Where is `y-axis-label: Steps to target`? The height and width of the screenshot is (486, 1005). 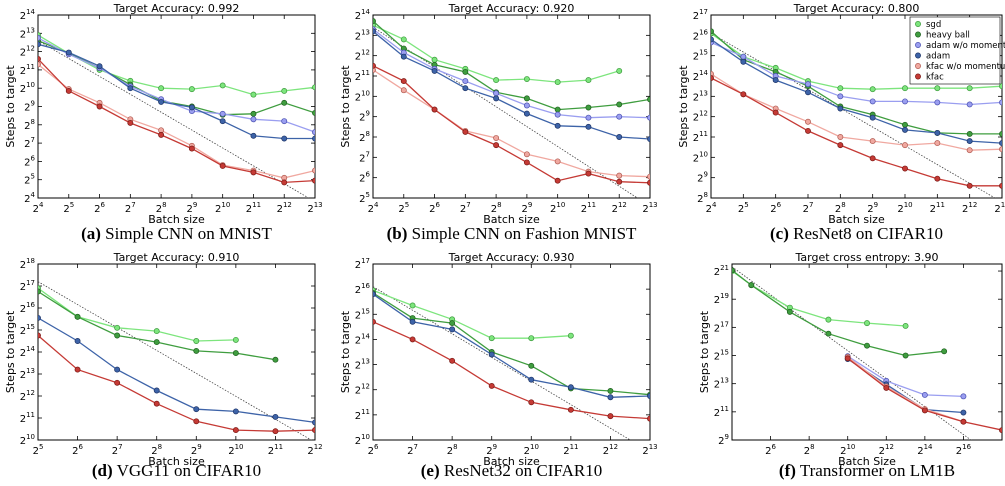 y-axis-label: Steps to target is located at coordinates (10, 351).